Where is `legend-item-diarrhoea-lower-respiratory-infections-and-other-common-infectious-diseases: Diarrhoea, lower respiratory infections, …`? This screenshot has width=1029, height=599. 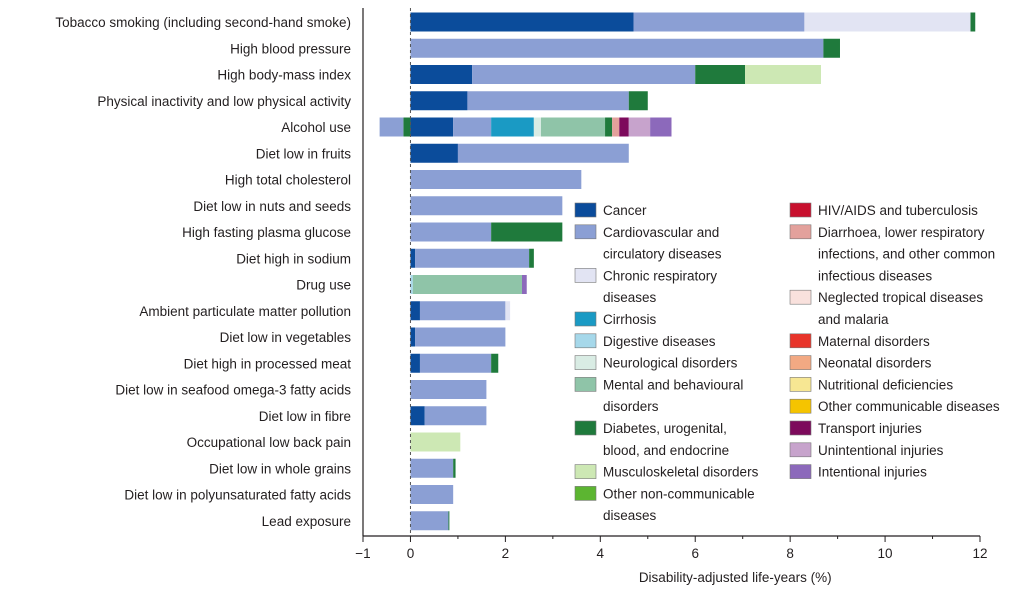 legend-item-diarrhoea-lower-respiratory-infections-and-other-common-infectious-diseases: Diarrhoea, lower respiratory infections, … is located at coordinates (892, 253).